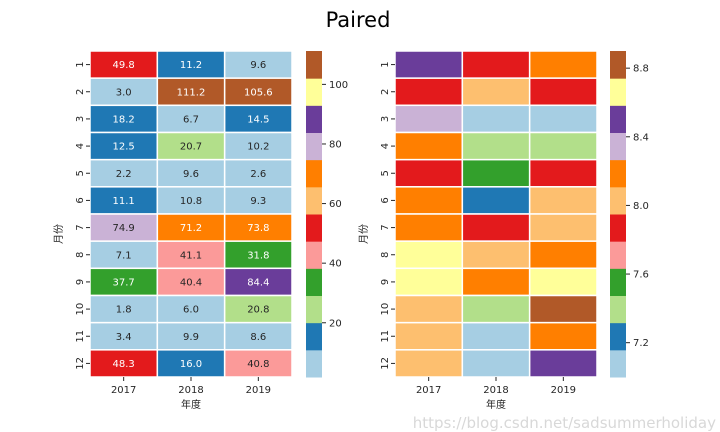  Describe the element at coordinates (335, 144) in the screenshot. I see `colorbar-tick-label: 80` at that location.